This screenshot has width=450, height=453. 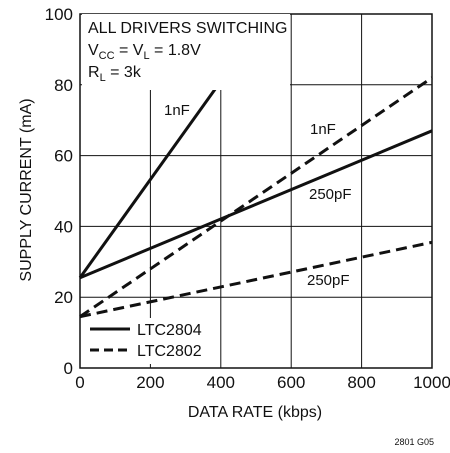 What do you see at coordinates (323, 129) in the screenshot?
I see `label-ltc2802-1nf: 1nF` at bounding box center [323, 129].